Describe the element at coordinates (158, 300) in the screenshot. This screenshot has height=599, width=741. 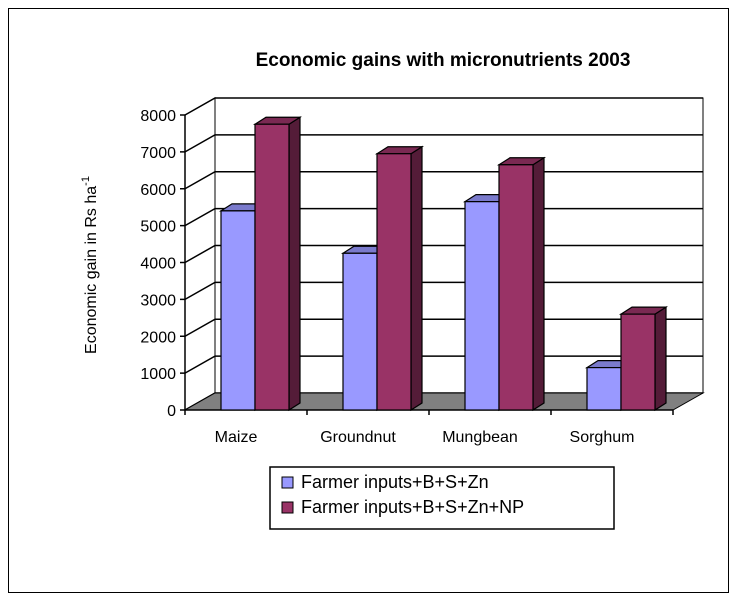
I see `y-tick-label: 3000` at that location.